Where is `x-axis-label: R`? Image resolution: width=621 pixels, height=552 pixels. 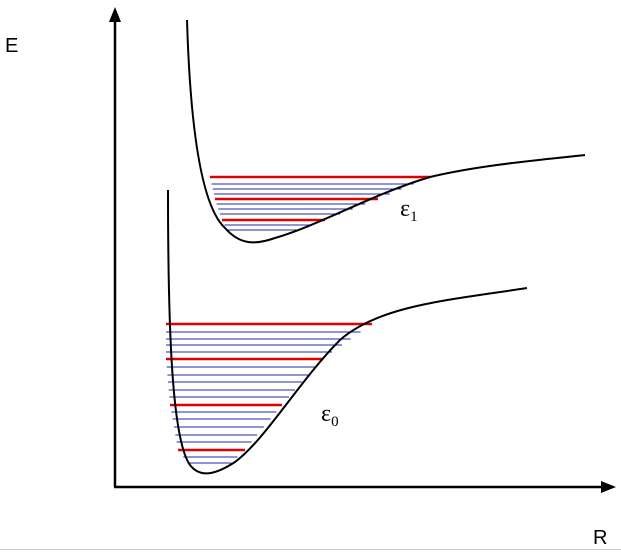
x-axis-label: R is located at coordinates (600, 538).